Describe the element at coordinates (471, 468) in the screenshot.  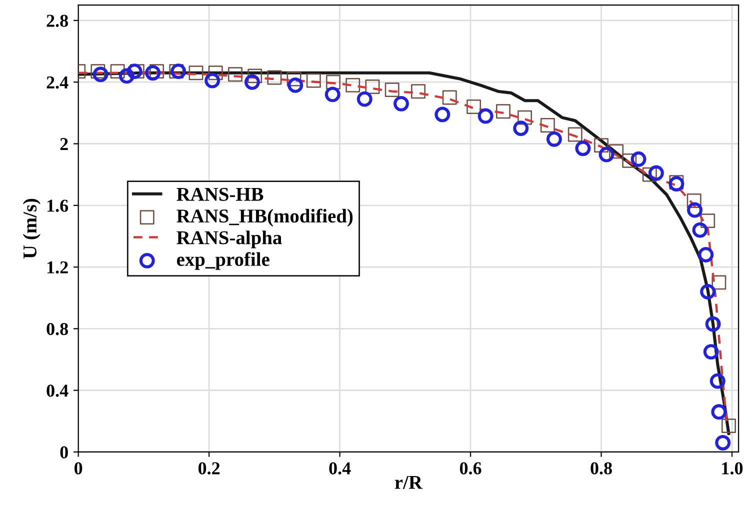
I see `x-tick-label: 0.6` at that location.